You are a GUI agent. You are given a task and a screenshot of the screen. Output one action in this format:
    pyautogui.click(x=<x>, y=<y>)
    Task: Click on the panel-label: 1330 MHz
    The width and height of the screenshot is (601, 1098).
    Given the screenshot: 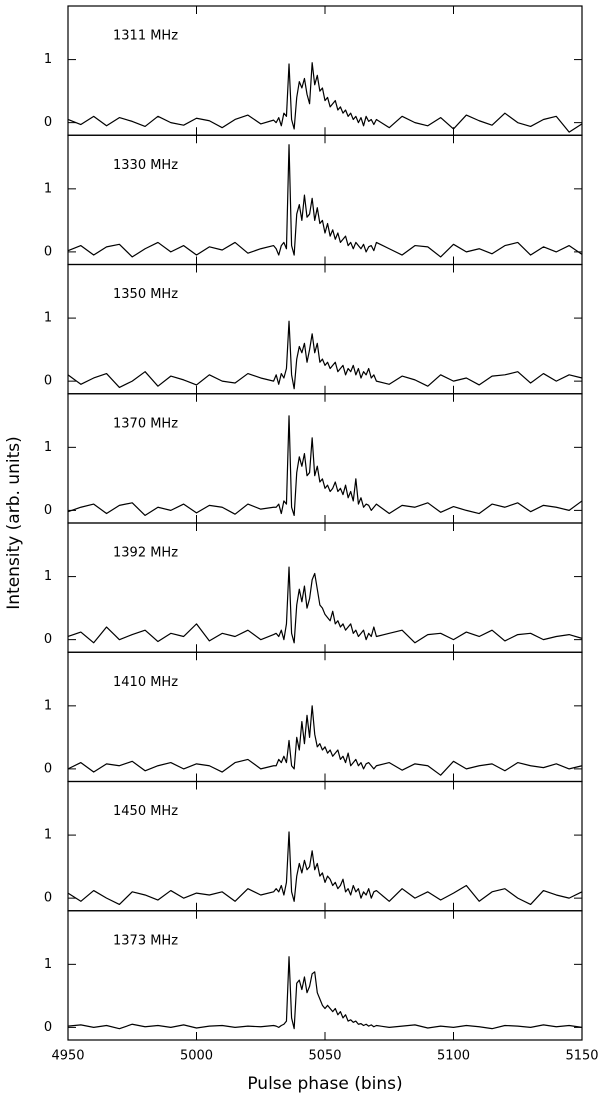 What is the action you would take?
    pyautogui.click(x=145, y=165)
    